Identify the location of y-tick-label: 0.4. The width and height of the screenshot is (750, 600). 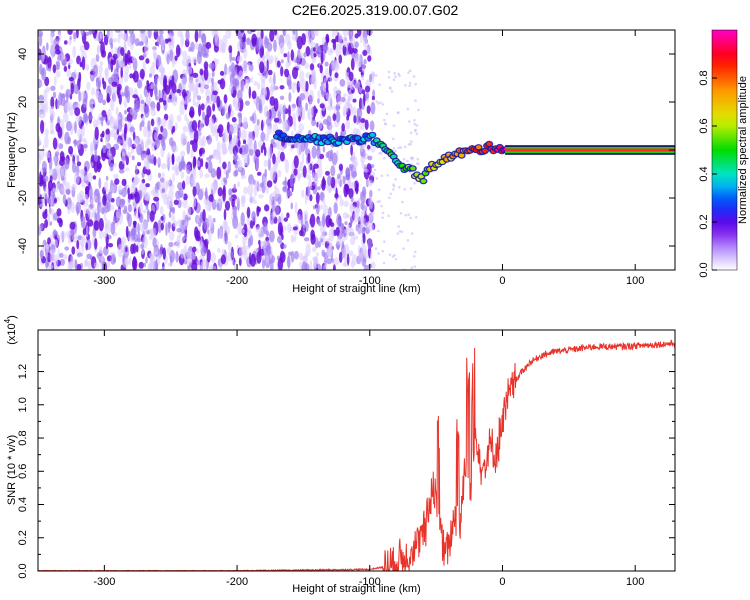
(23, 504).